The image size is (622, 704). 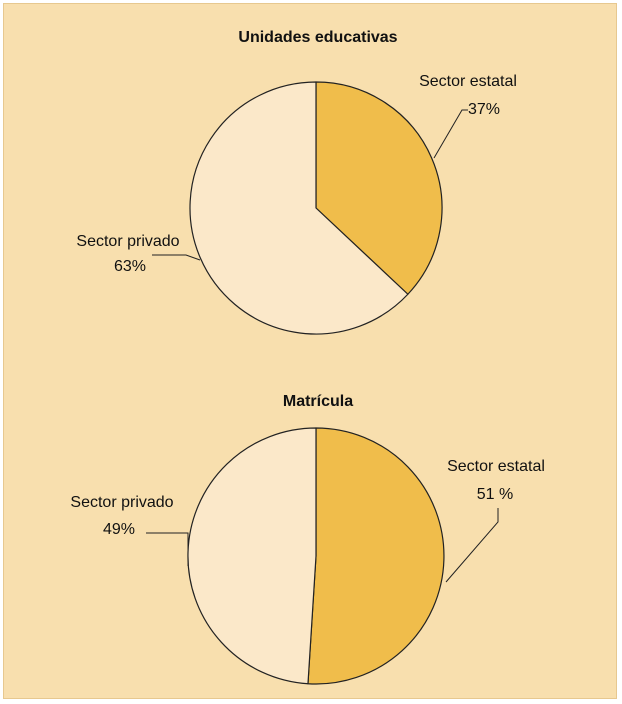 What do you see at coordinates (167, 549) in the screenshot?
I see `chart-2-leader-privado` at bounding box center [167, 549].